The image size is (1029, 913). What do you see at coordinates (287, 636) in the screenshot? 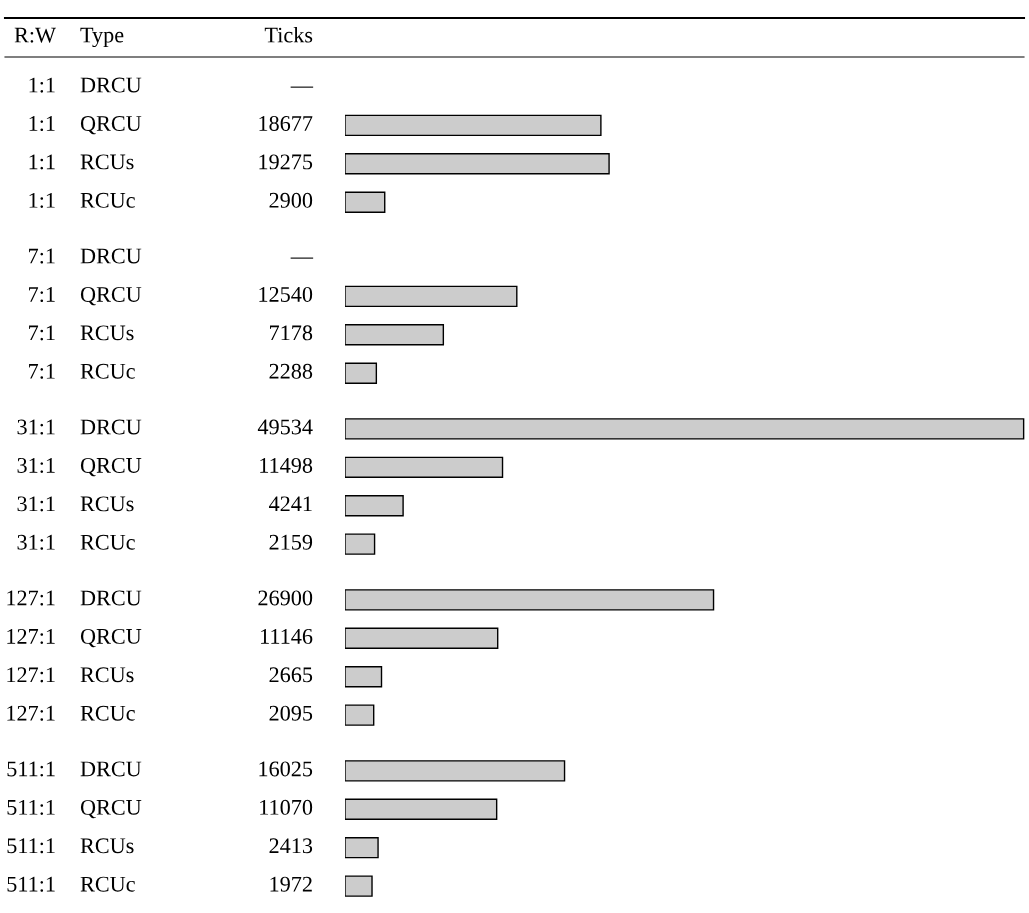
I see `data-label: 11146` at bounding box center [287, 636].